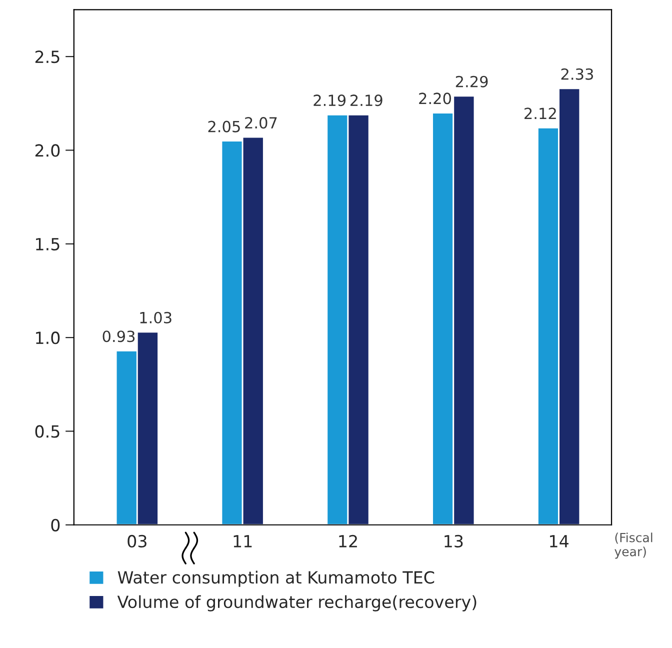 This screenshot has width=672, height=648. What do you see at coordinates (348, 541) in the screenshot?
I see `x-tick-label: 12` at bounding box center [348, 541].